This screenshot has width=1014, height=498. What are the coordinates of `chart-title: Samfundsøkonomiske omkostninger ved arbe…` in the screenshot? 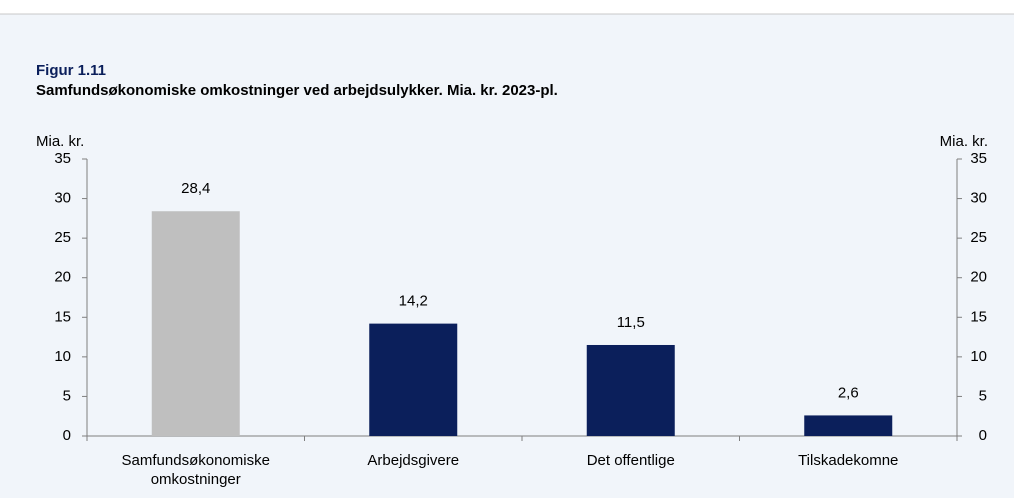 It's located at (297, 90).